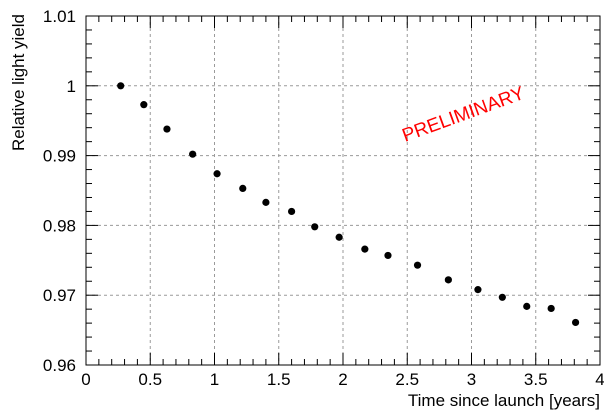 The width and height of the screenshot is (604, 411). I want to click on y-tick-label: 0.98, so click(59, 225).